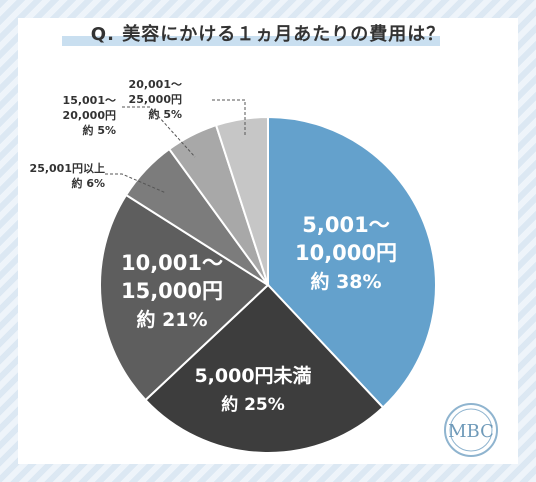  I want to click on logo-text: MBC, so click(471, 431).